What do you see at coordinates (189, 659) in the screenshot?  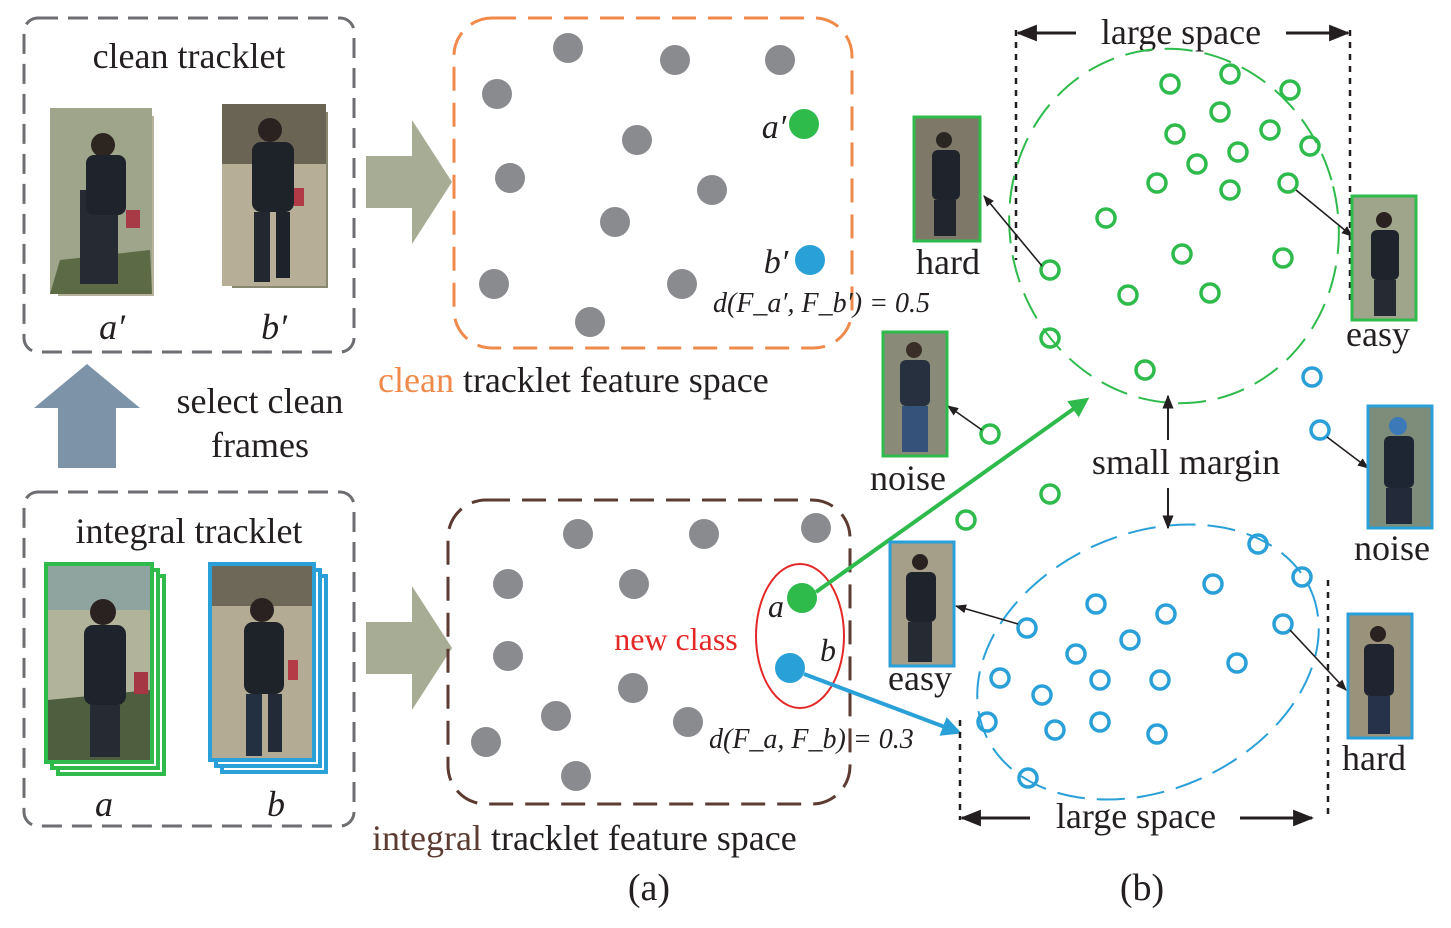 I see `integral-tracklet-box: integral tracklet a b` at bounding box center [189, 659].